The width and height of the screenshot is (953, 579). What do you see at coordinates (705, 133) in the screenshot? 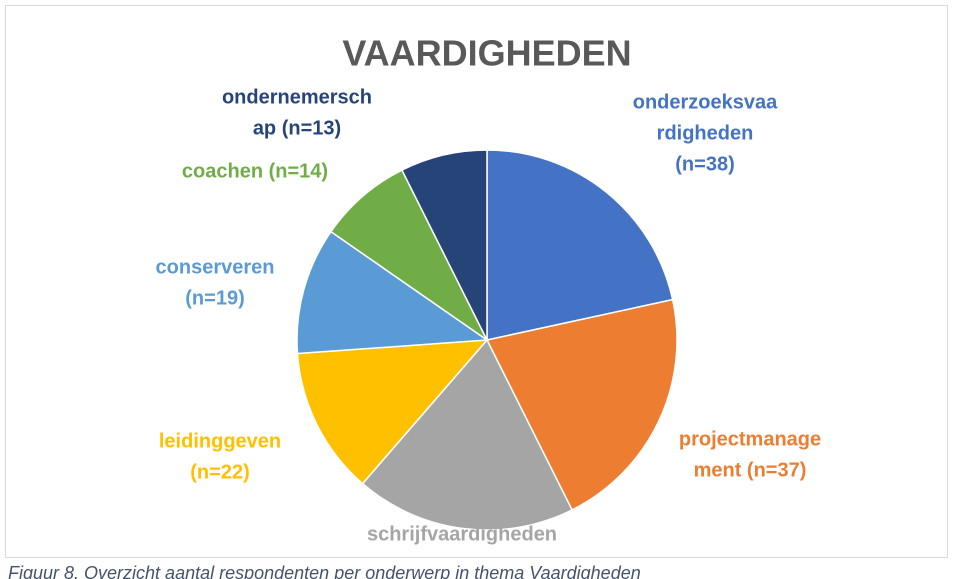
I see `data-label: rdigheden` at bounding box center [705, 133].